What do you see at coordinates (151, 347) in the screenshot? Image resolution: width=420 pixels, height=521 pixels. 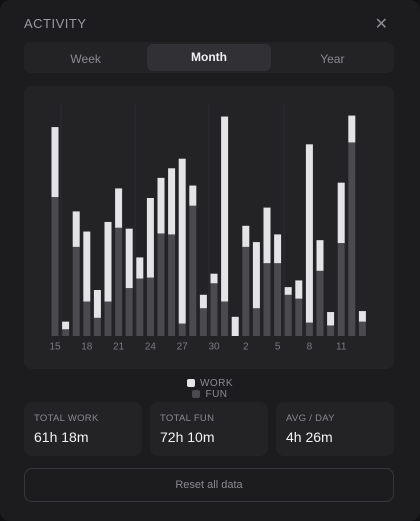 I see `x-tick-label: 24` at bounding box center [151, 347].